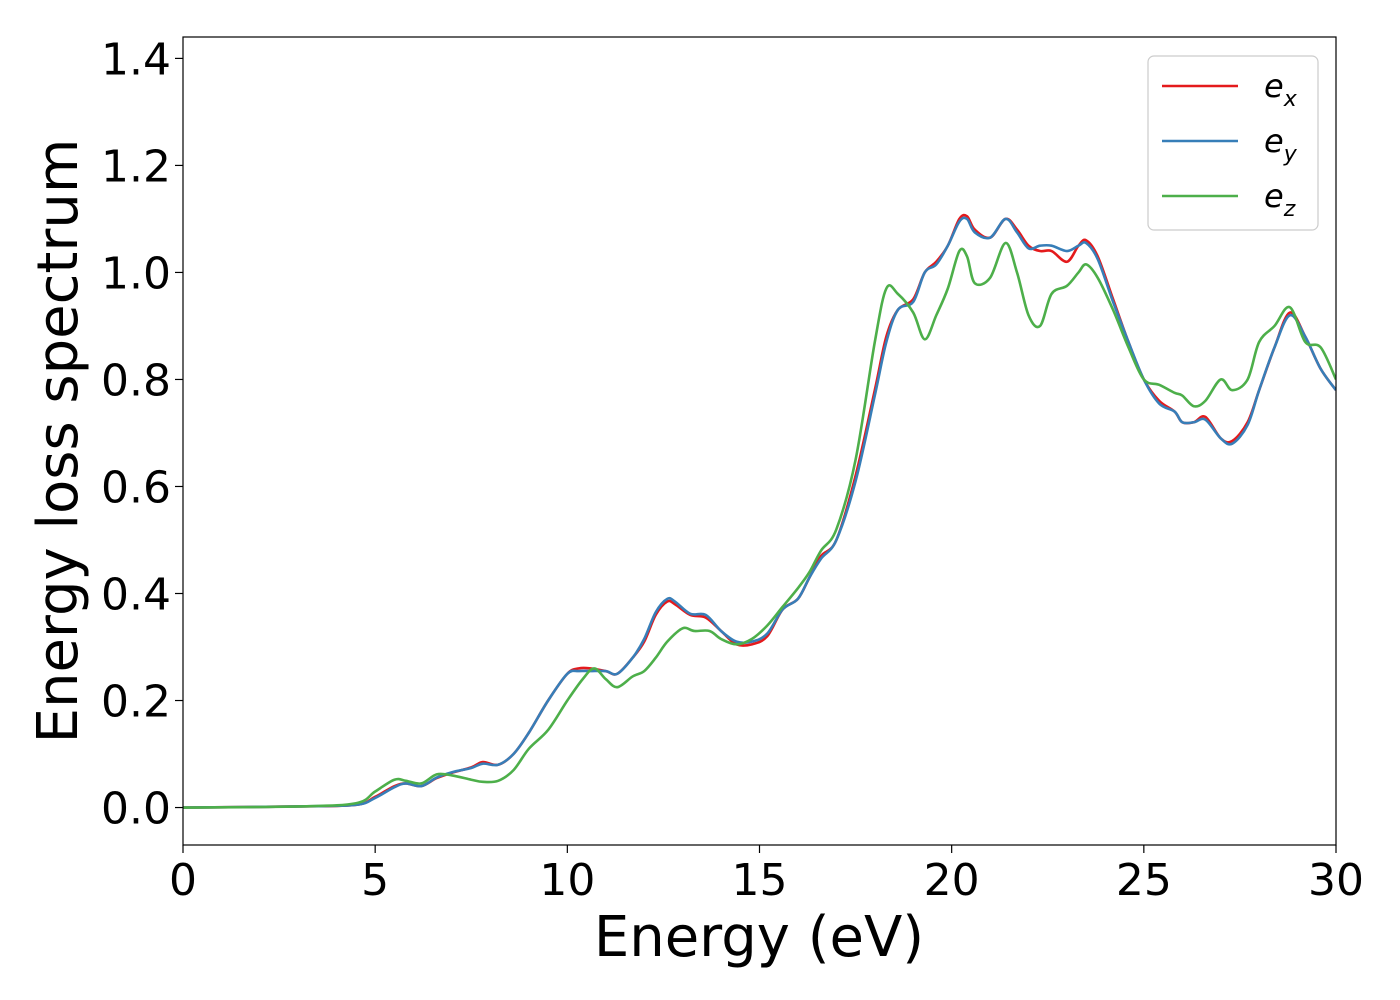 The image size is (1400, 1000). What do you see at coordinates (136, 166) in the screenshot?
I see `y-tick-label: 1.2` at bounding box center [136, 166].